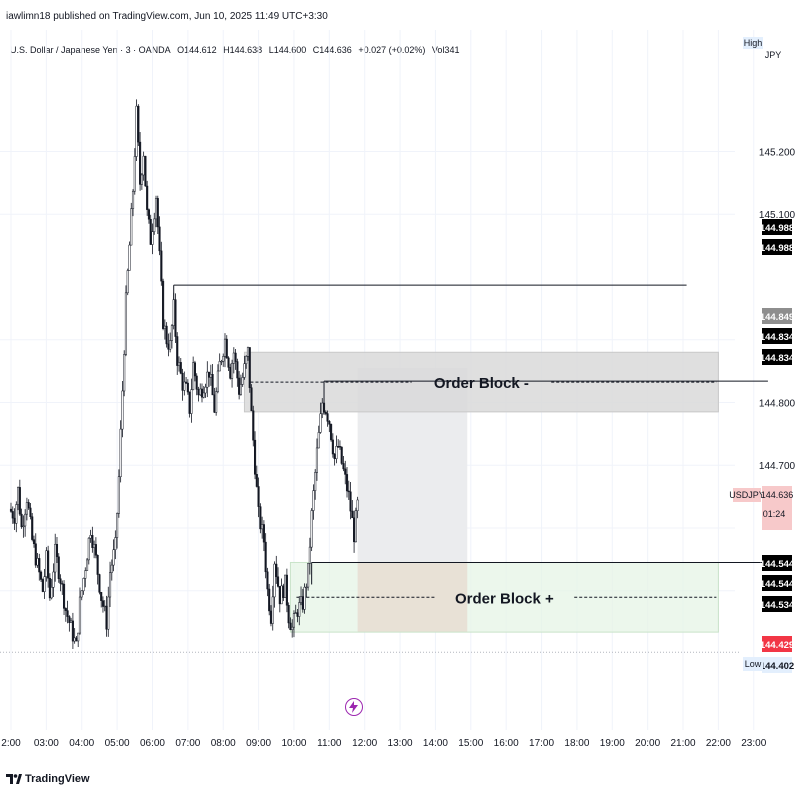 The height and width of the screenshot is (800, 800). I want to click on x-tick-label: 22:00, so click(718, 743).